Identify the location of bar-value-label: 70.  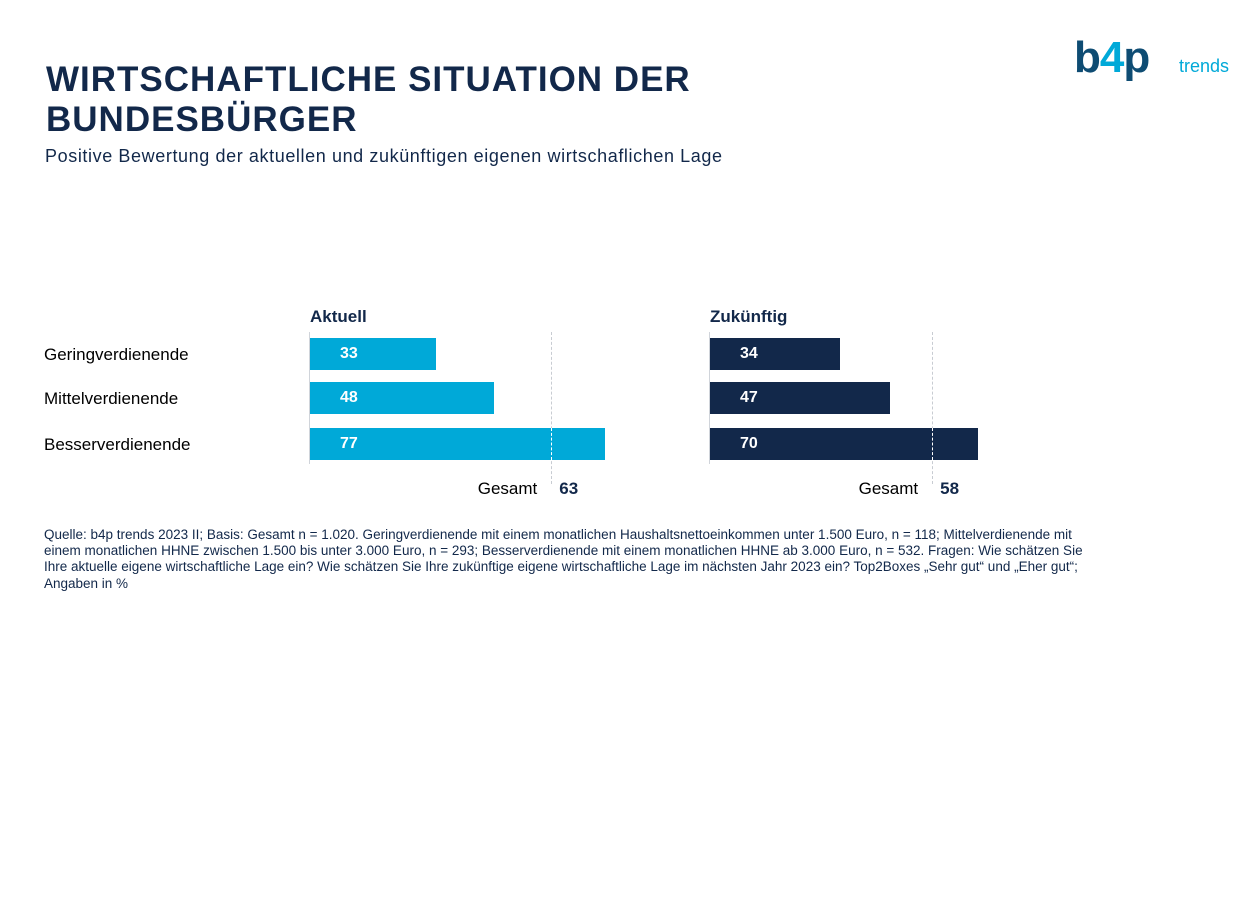
(749, 443).